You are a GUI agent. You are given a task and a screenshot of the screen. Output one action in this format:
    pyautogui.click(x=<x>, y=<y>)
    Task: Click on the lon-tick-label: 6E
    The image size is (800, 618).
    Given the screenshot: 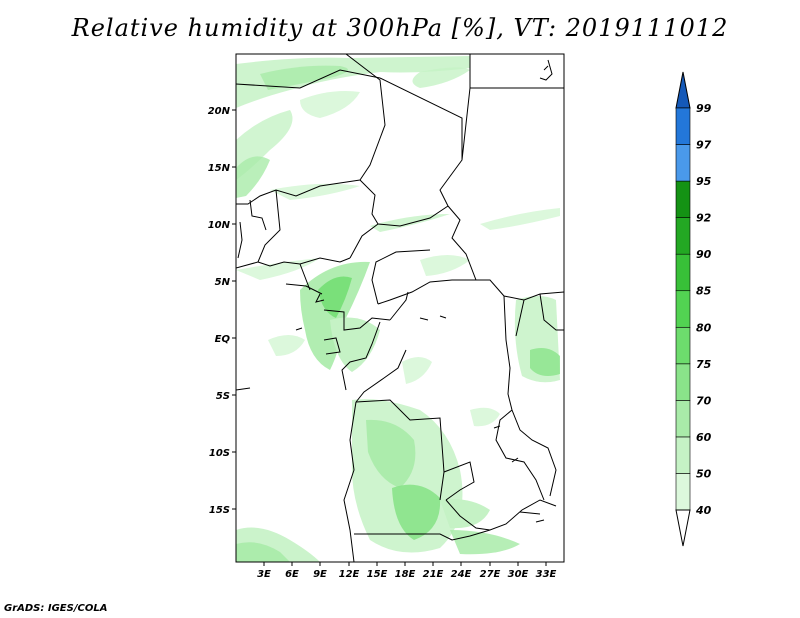 What is the action you would take?
    pyautogui.click(x=292, y=574)
    